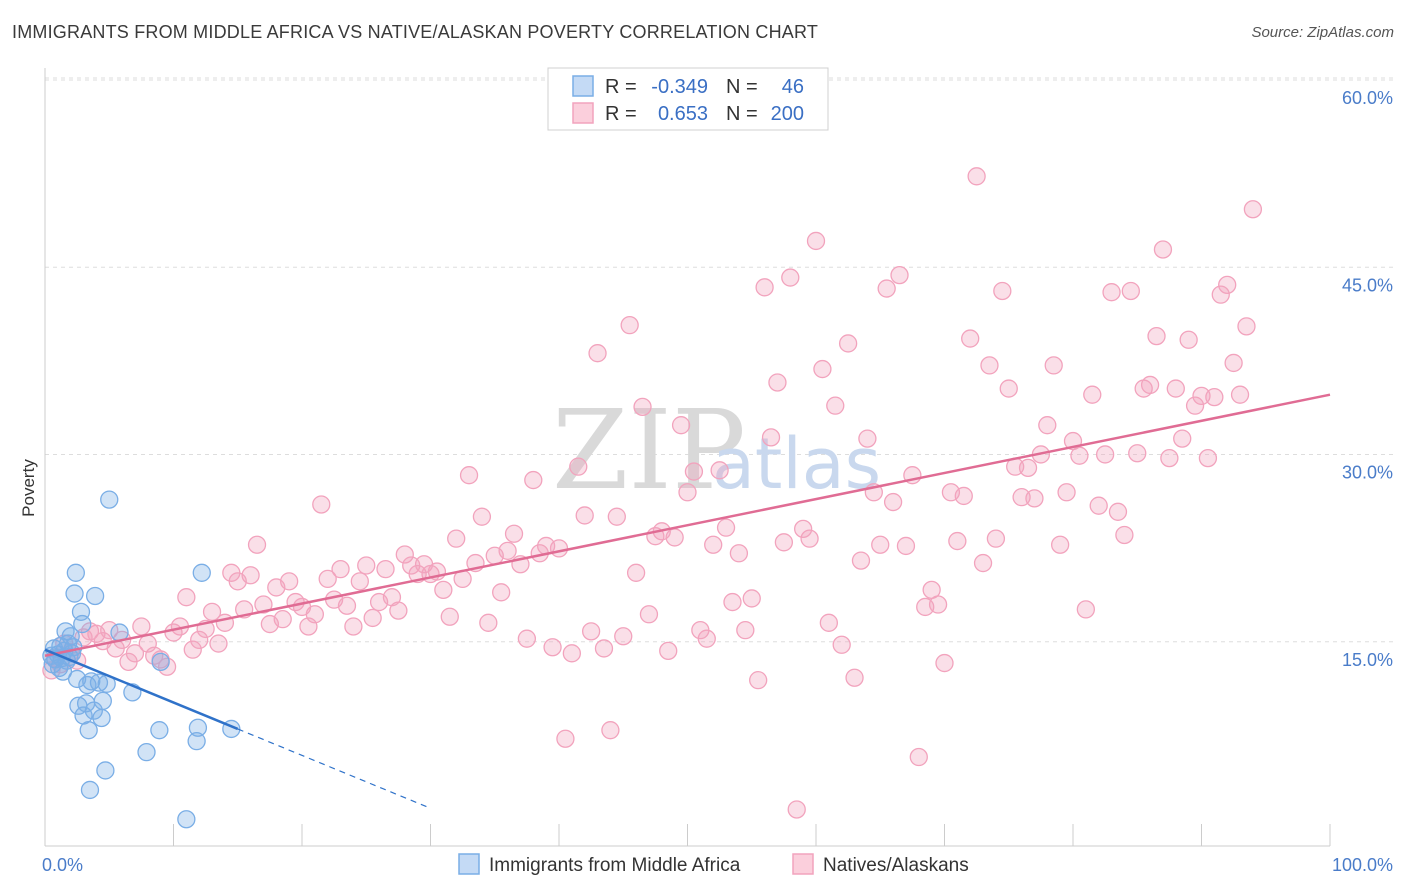  What do you see at coordinates (583, 86) in the screenshot?
I see `legend-blue-swatch` at bounding box center [583, 86].